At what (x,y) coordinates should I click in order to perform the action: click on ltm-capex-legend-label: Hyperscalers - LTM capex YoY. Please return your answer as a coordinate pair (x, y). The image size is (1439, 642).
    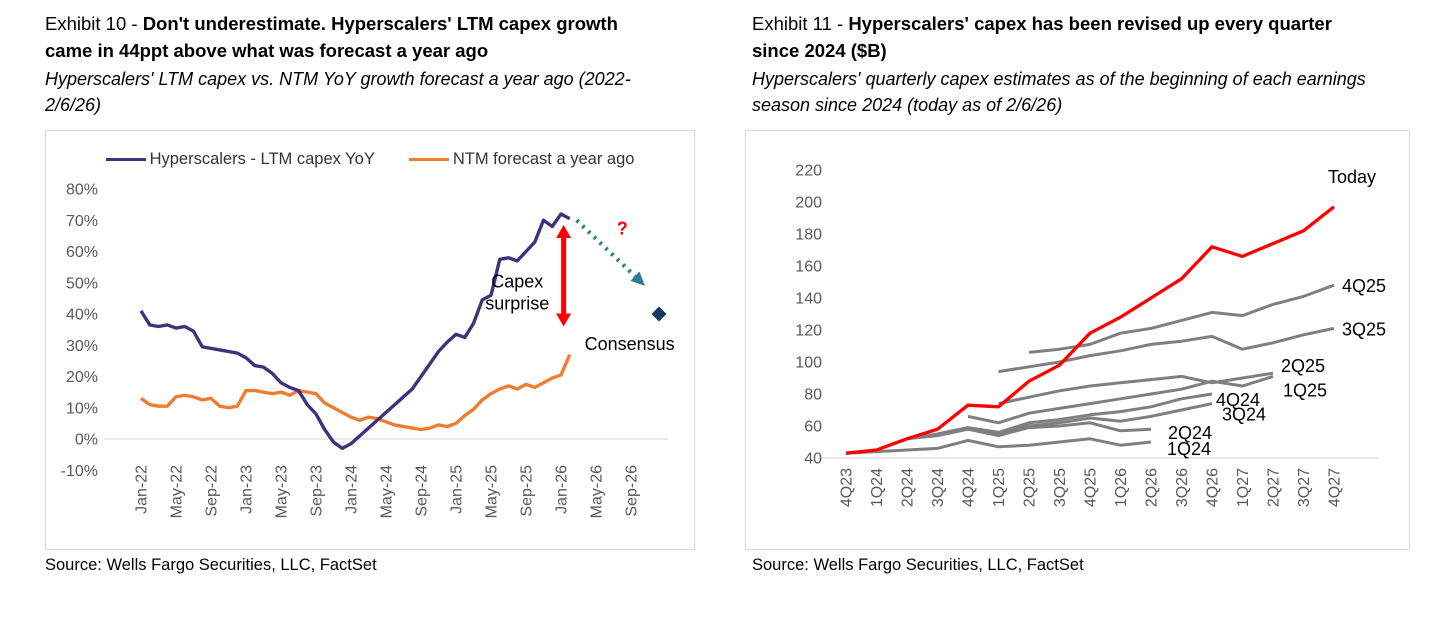
    Looking at the image, I should click on (262, 159).